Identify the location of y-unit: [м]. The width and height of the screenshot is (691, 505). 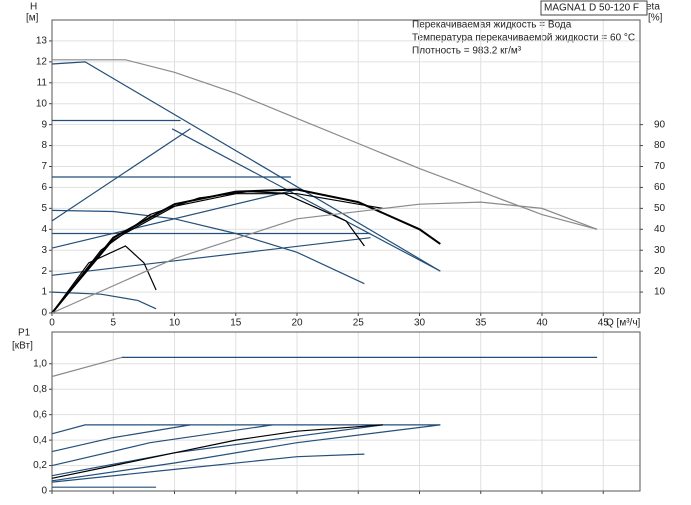
(32, 18).